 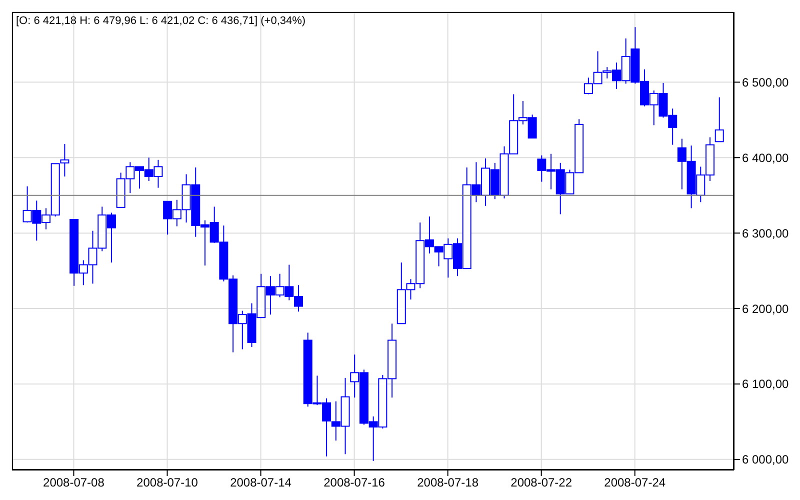 I want to click on y-tick-label: 6 400,00, so click(x=766, y=157).